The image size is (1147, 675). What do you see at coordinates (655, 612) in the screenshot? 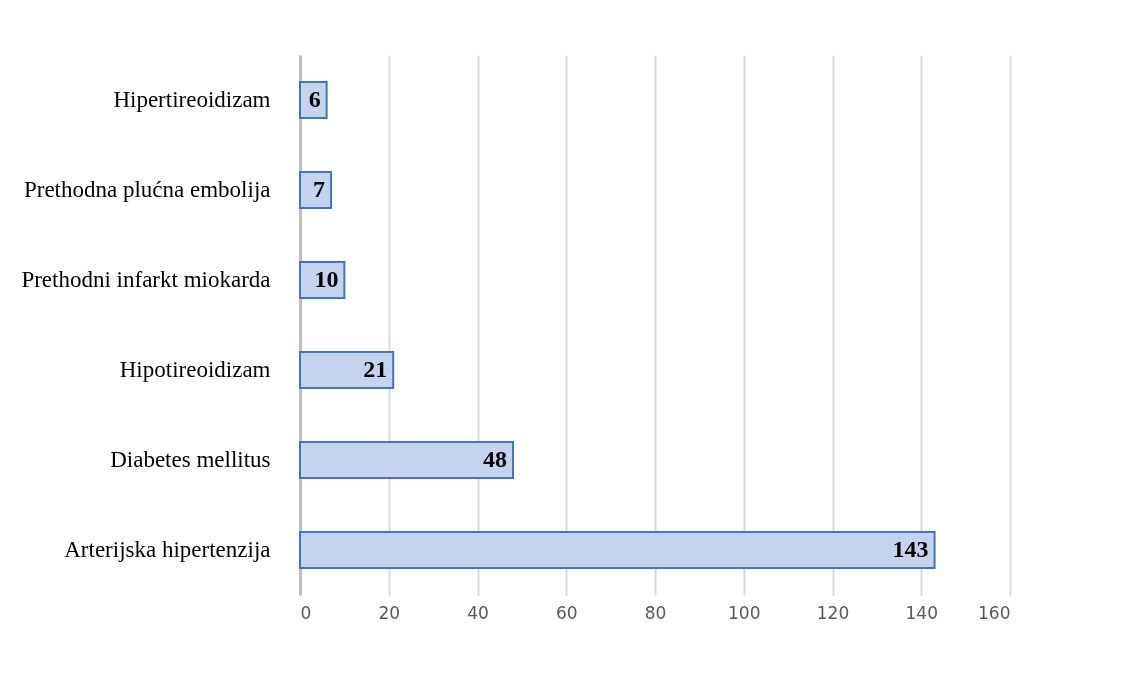
I see `x-tick-label: 80` at bounding box center [655, 612].